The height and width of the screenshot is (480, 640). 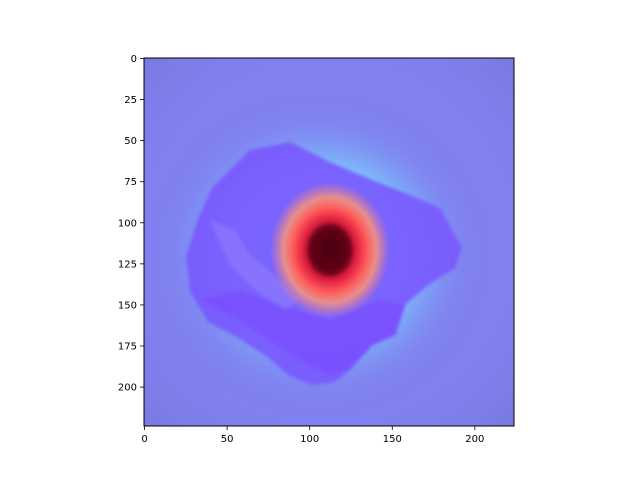 What do you see at coordinates (392, 439) in the screenshot?
I see `x-tick-label: 150` at bounding box center [392, 439].